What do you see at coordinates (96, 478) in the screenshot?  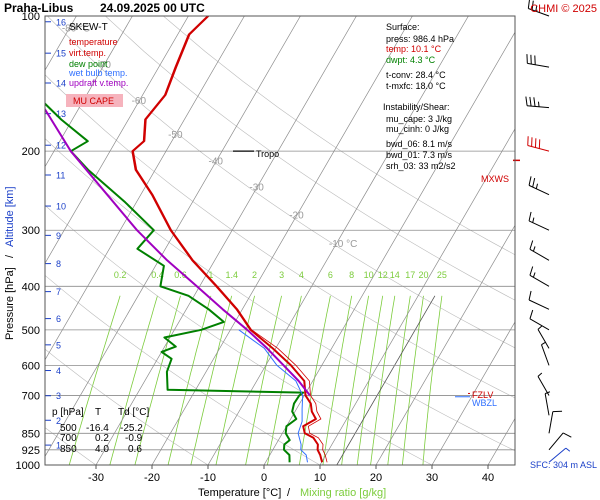 I see `x-tick-label: -30` at bounding box center [96, 478].